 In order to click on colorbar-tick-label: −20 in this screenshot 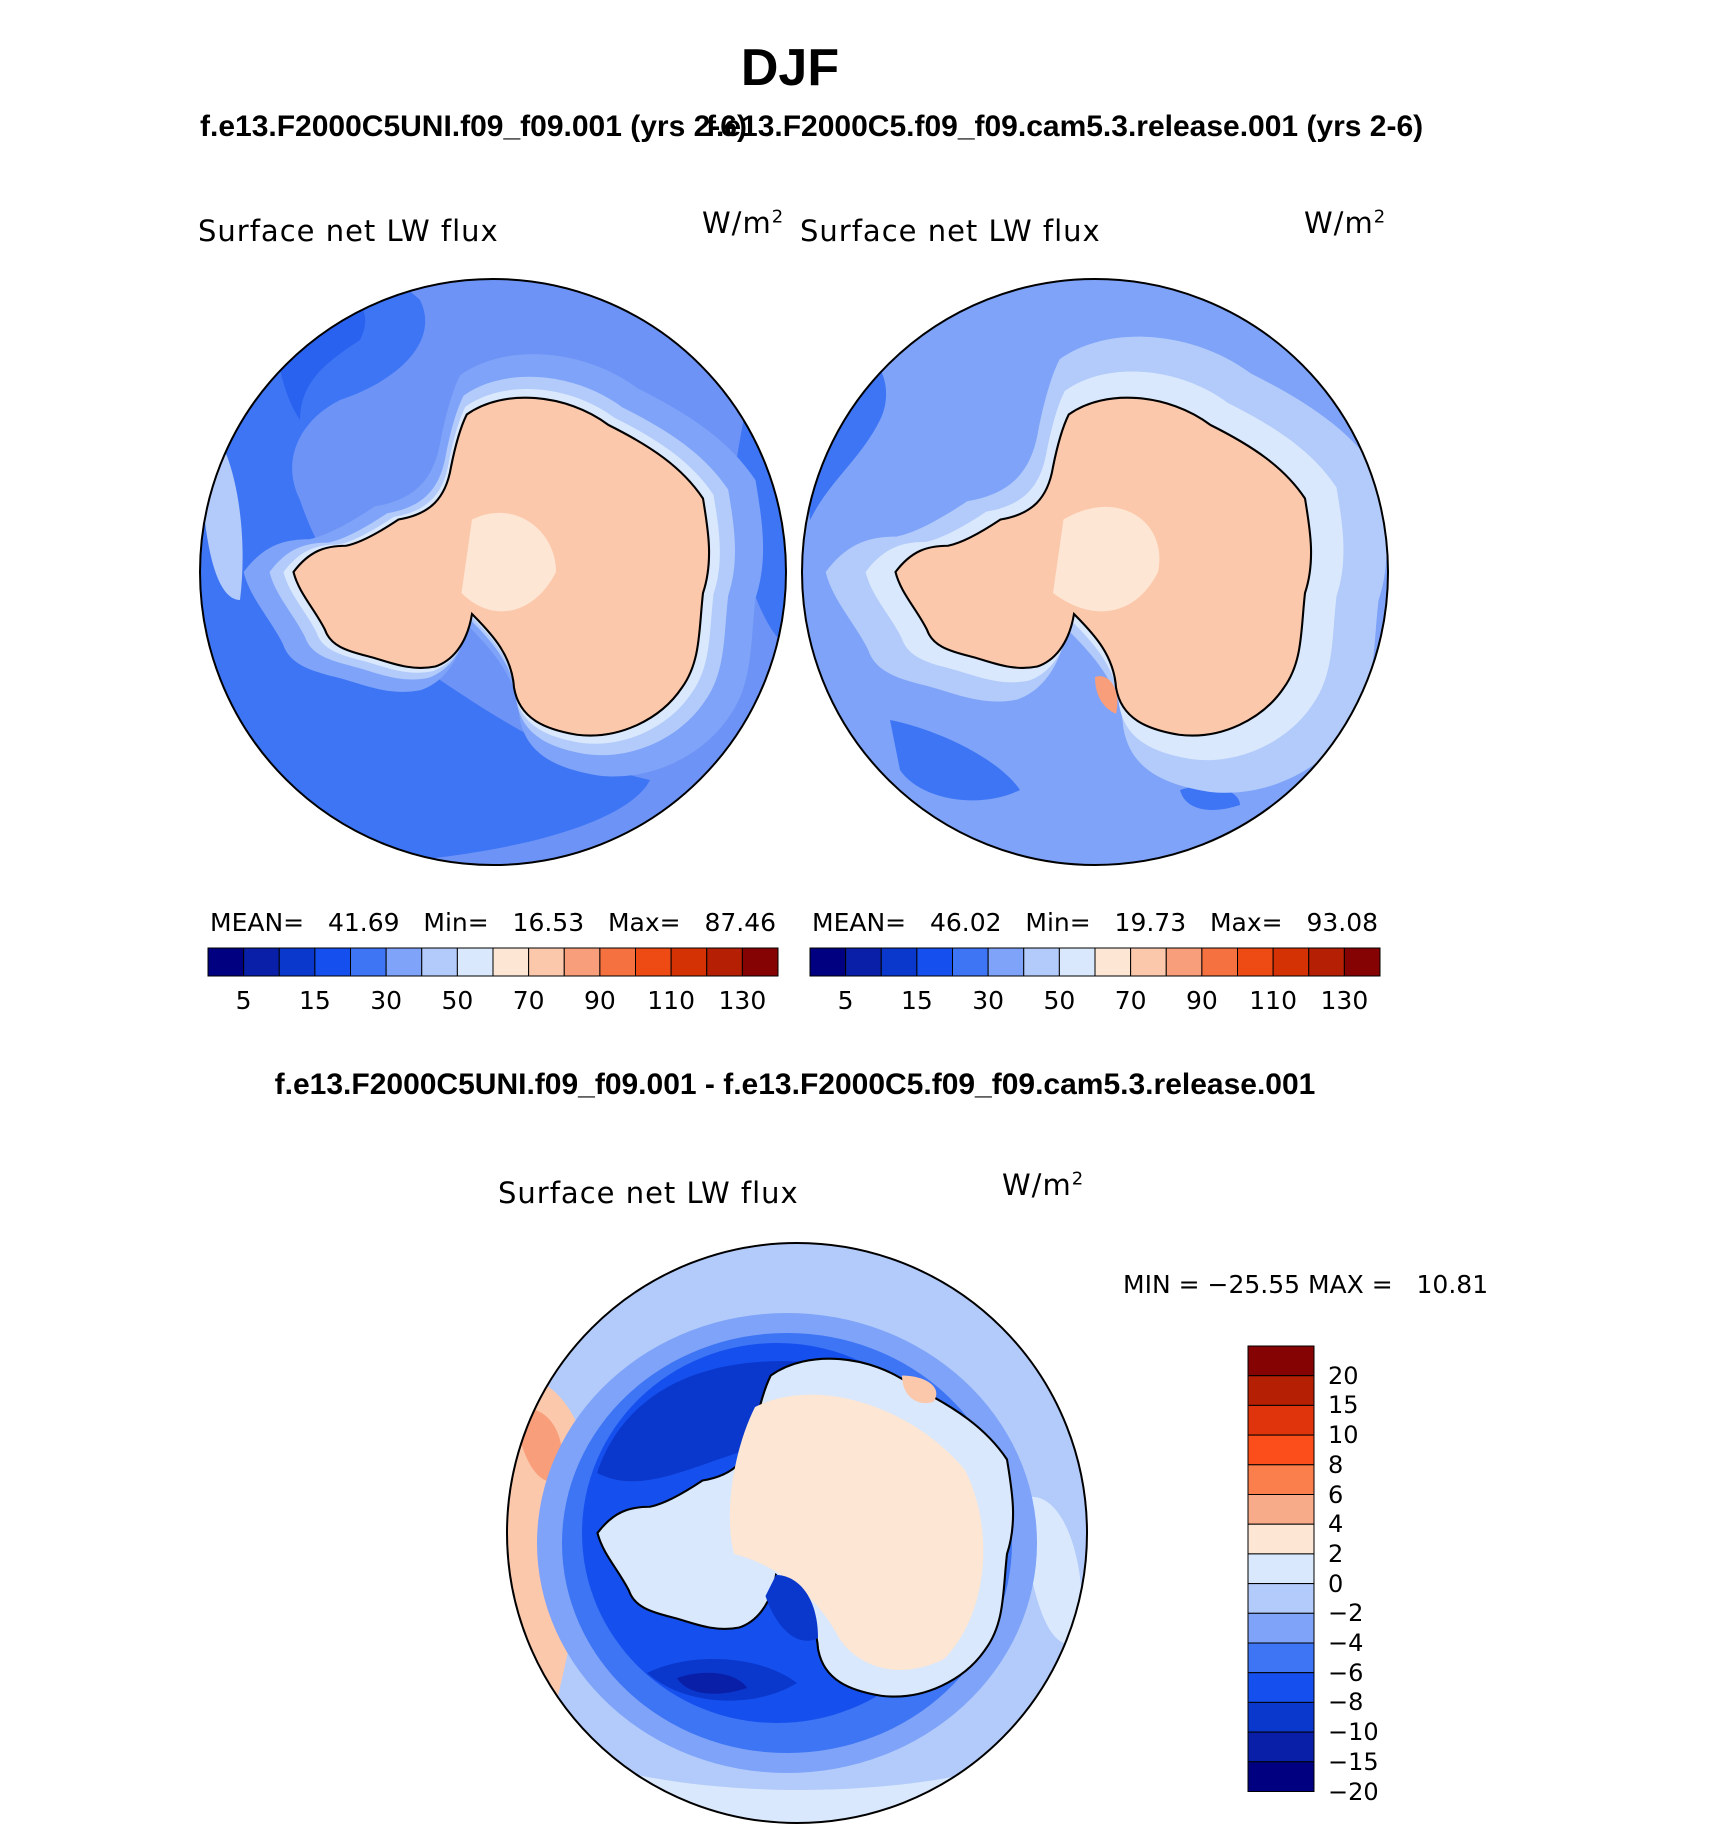, I will do `click(1353, 1791)`.